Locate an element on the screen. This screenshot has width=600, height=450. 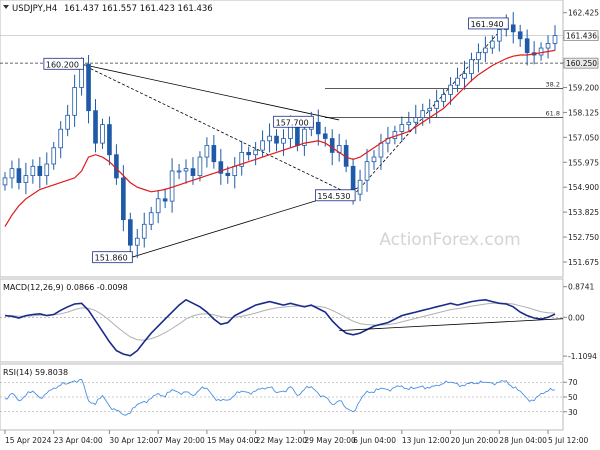
time-tick-label: 28 Jun 04:00 is located at coordinates (523, 440).